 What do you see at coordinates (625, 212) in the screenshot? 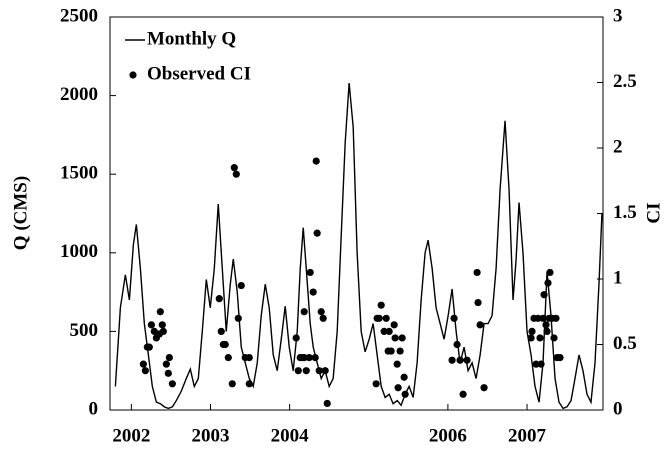
I see `y2-tick-label: 1.5` at bounding box center [625, 212].